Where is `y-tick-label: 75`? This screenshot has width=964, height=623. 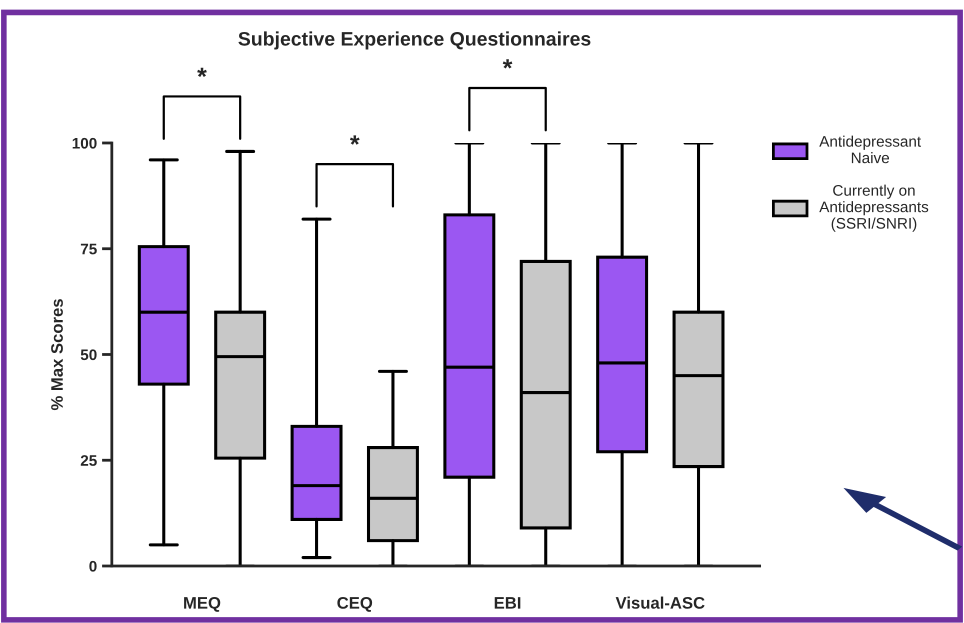 y-tick-label: 75 is located at coordinates (88, 249).